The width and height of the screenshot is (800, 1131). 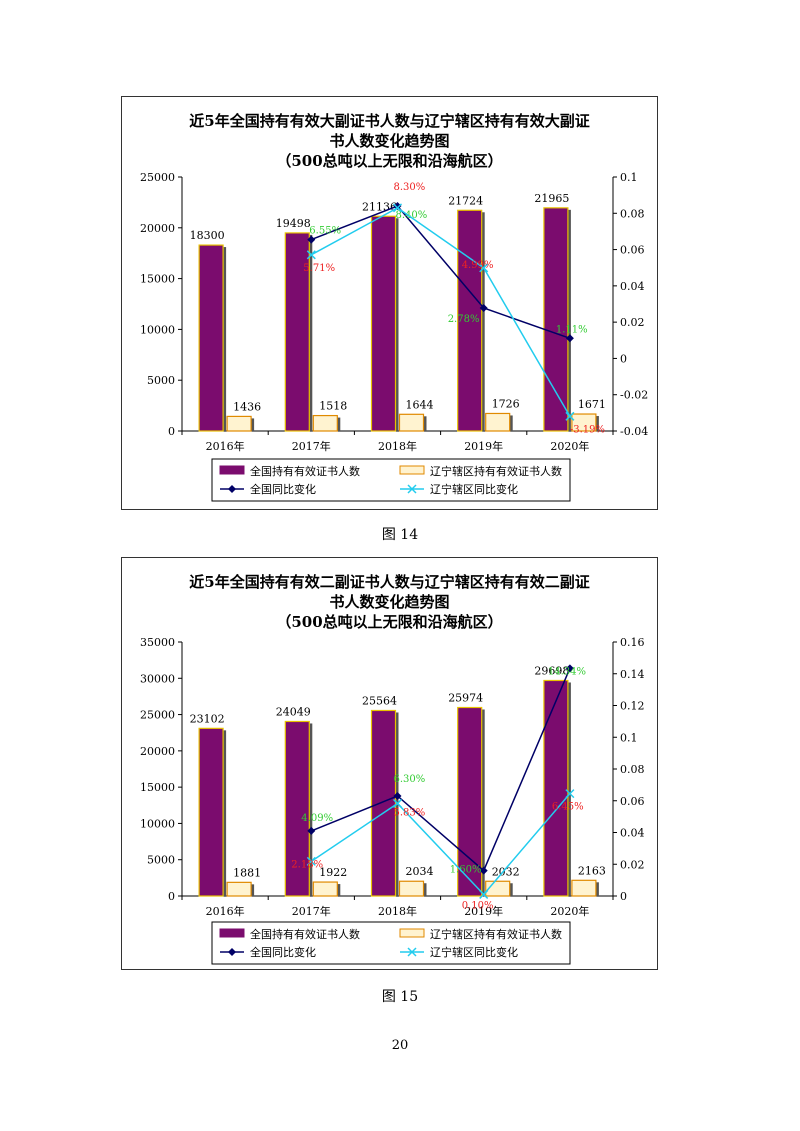 I want to click on bar-value-label: 29698, so click(x=551, y=670).